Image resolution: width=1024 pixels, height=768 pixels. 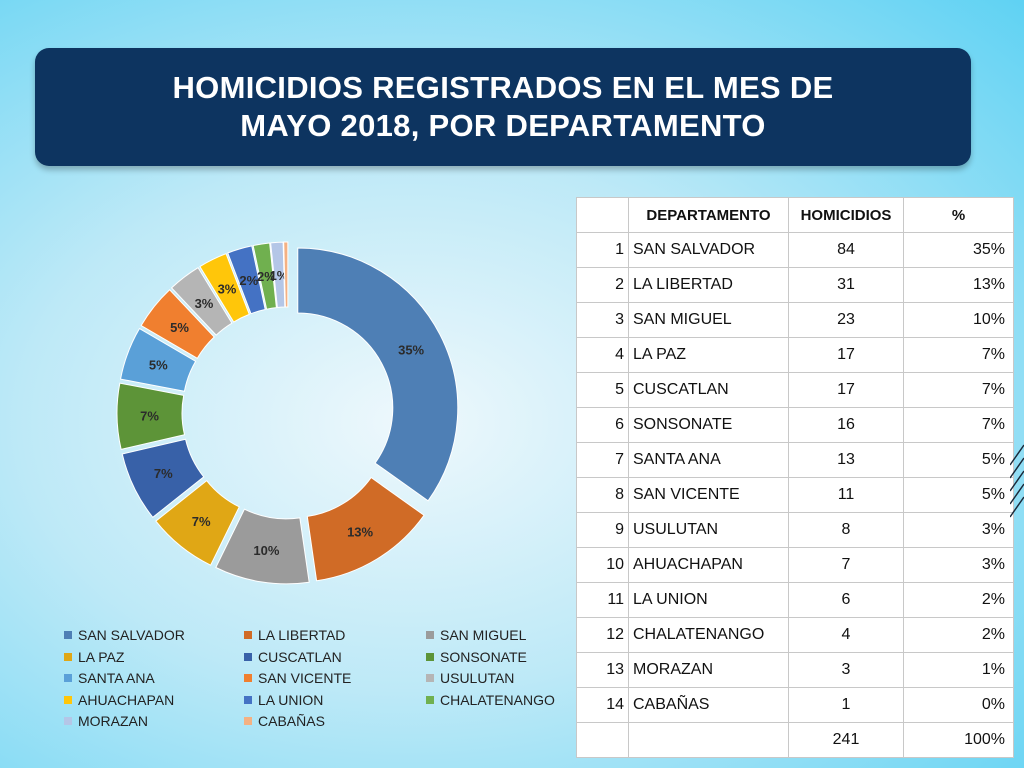 What do you see at coordinates (602, 320) in the screenshot?
I see `row-index: 3` at bounding box center [602, 320].